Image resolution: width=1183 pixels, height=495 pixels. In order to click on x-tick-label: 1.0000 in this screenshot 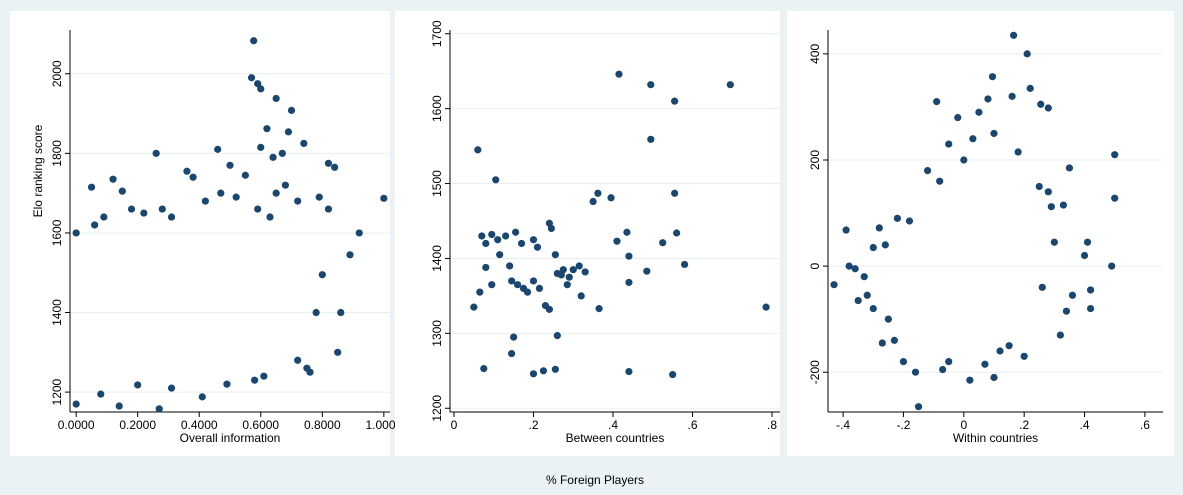, I will do `click(383, 425)`.